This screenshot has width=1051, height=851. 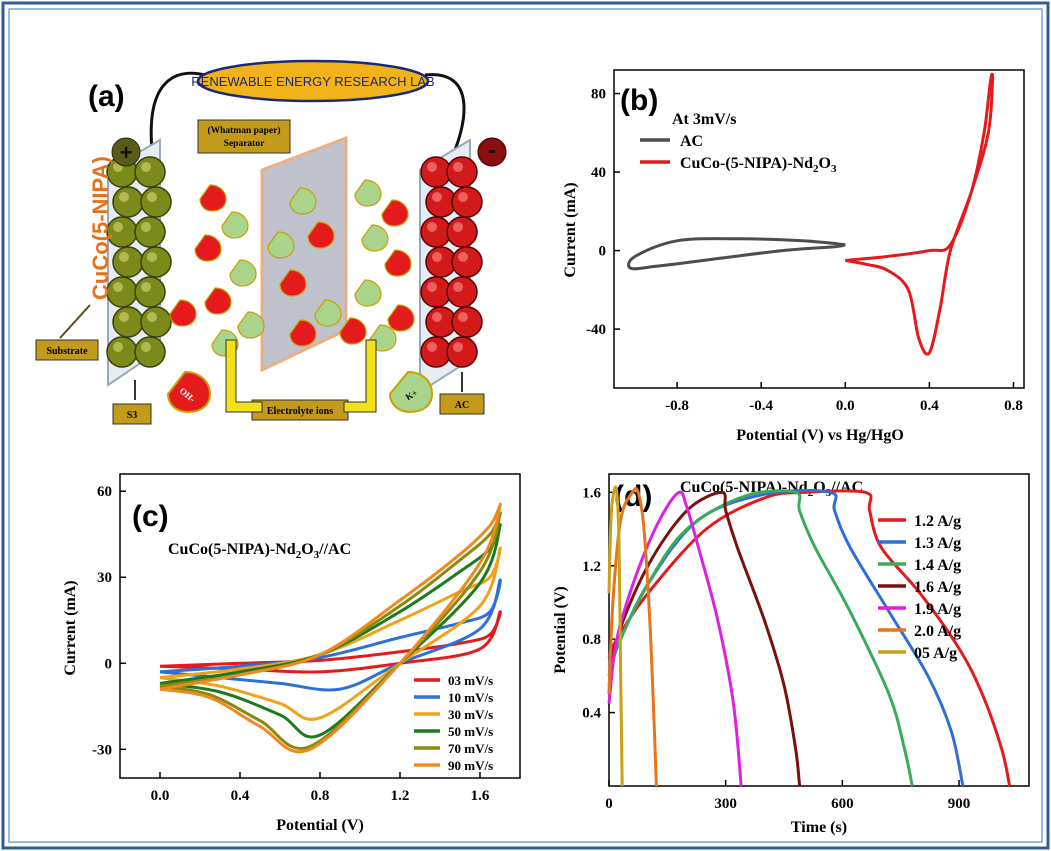 I want to click on legend-d-label: 1.4 A/g, so click(x=937, y=565).